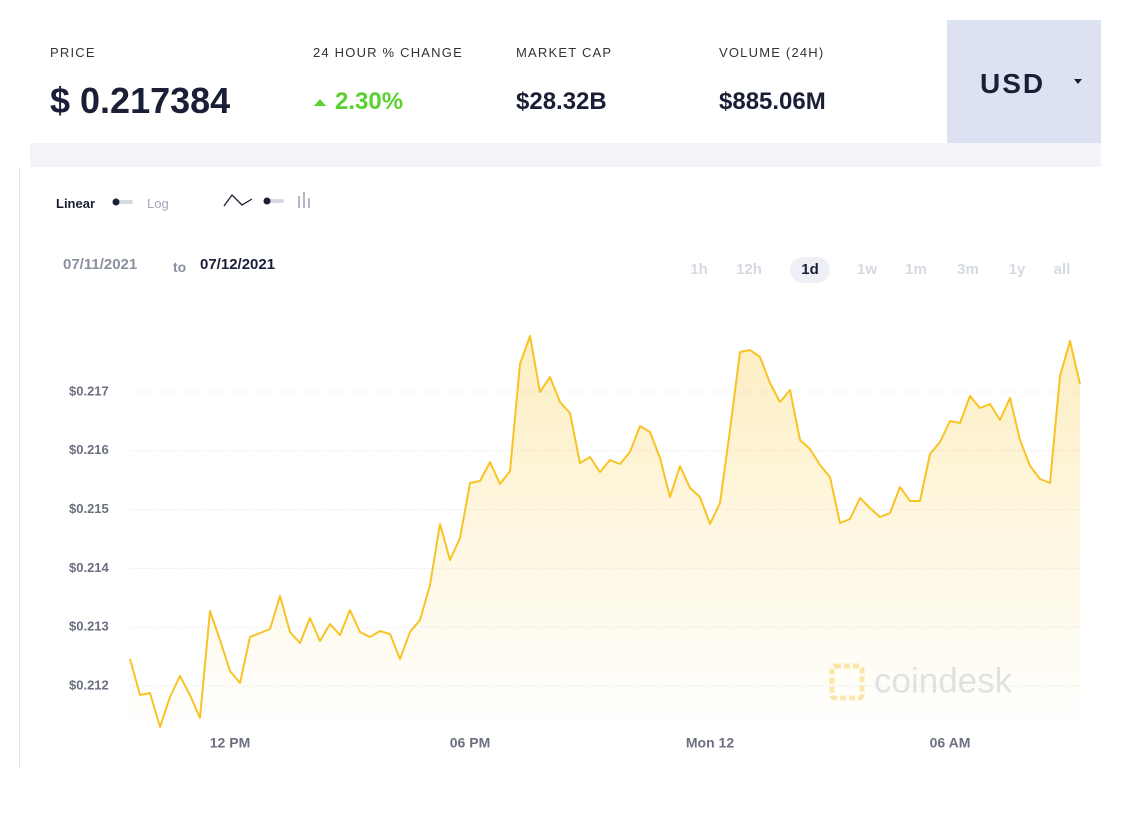  Describe the element at coordinates (89, 449) in the screenshot. I see `y-tick-label: $0.216` at that location.